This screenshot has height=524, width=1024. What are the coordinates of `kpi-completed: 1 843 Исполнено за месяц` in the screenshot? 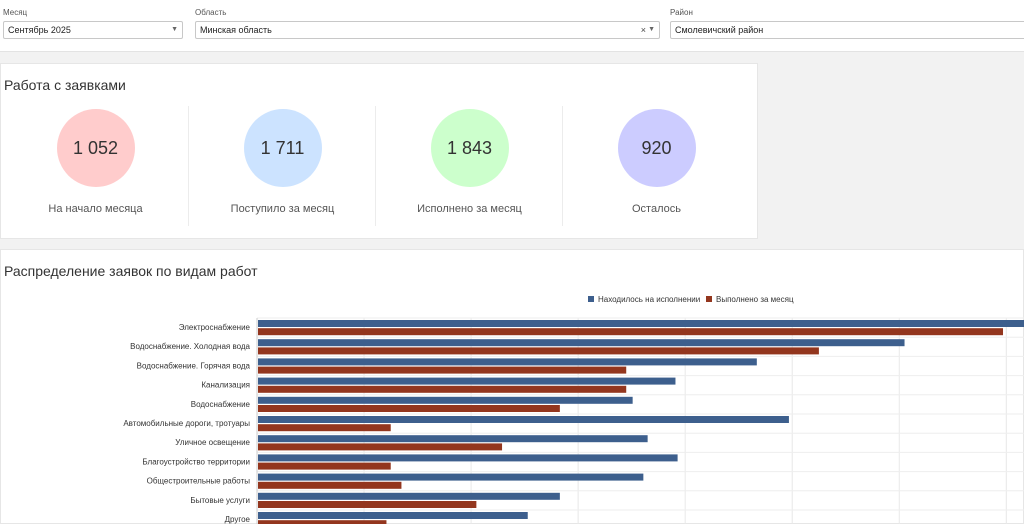 It's located at (469, 168).